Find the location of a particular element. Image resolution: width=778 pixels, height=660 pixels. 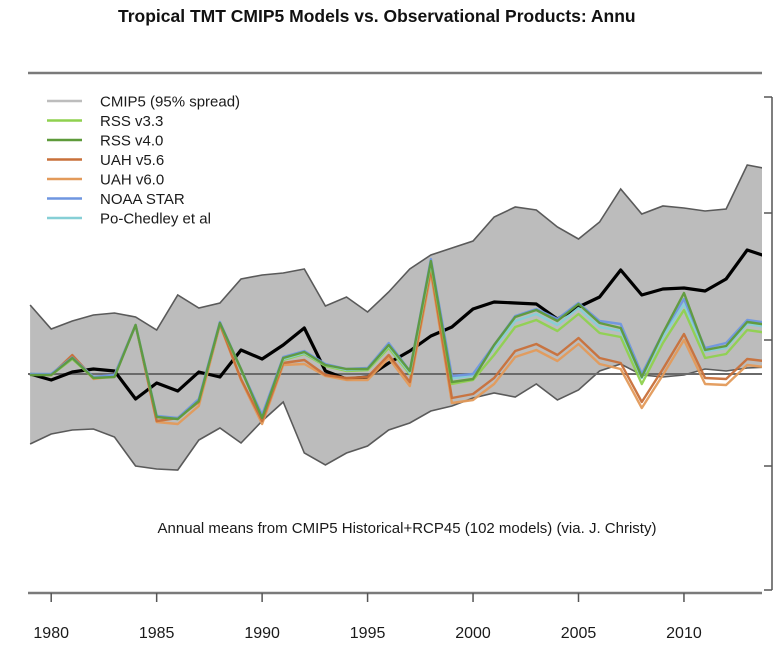

legend-background is located at coordinates (165, 167).